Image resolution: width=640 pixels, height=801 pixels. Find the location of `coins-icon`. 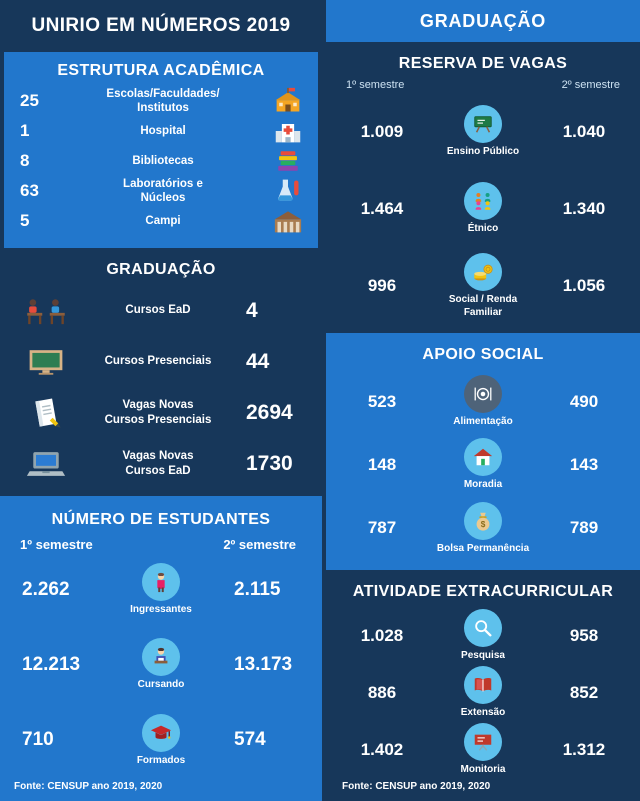

coins-icon is located at coordinates (483, 272).